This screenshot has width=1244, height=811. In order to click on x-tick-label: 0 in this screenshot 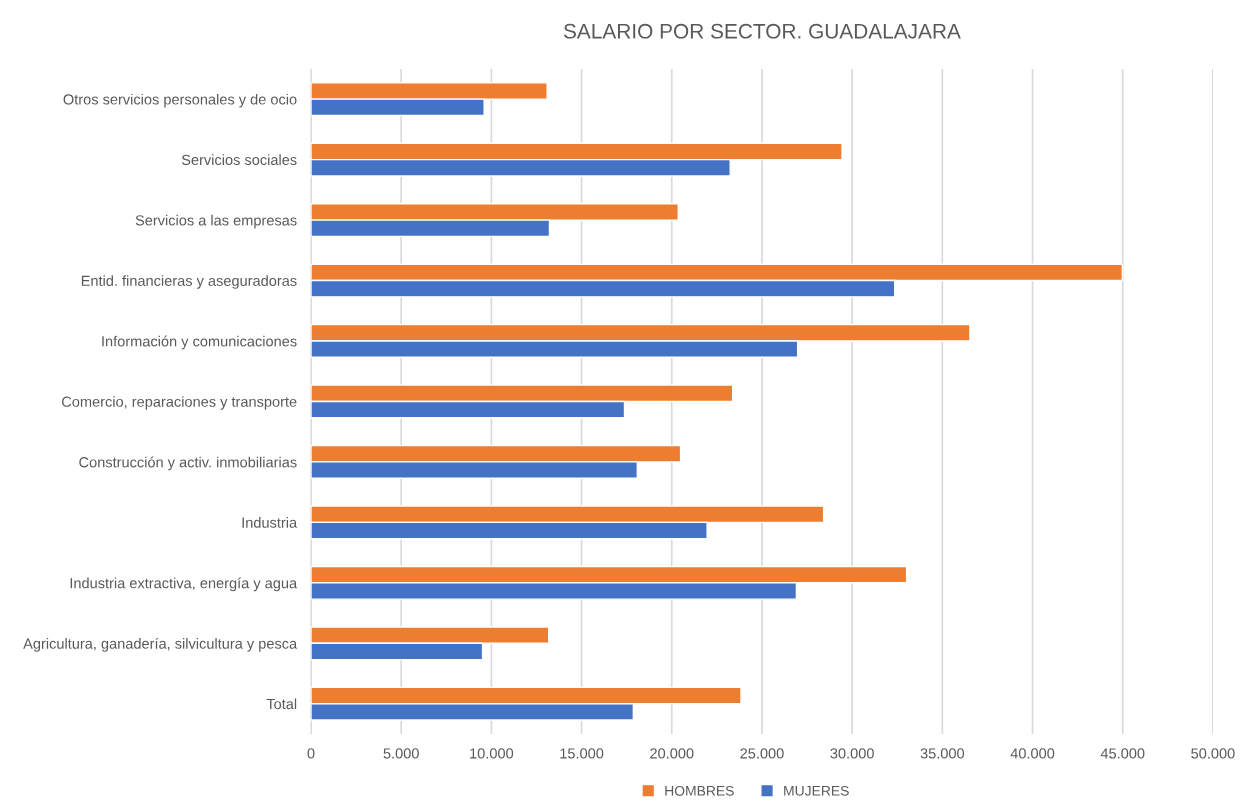, I will do `click(311, 753)`.